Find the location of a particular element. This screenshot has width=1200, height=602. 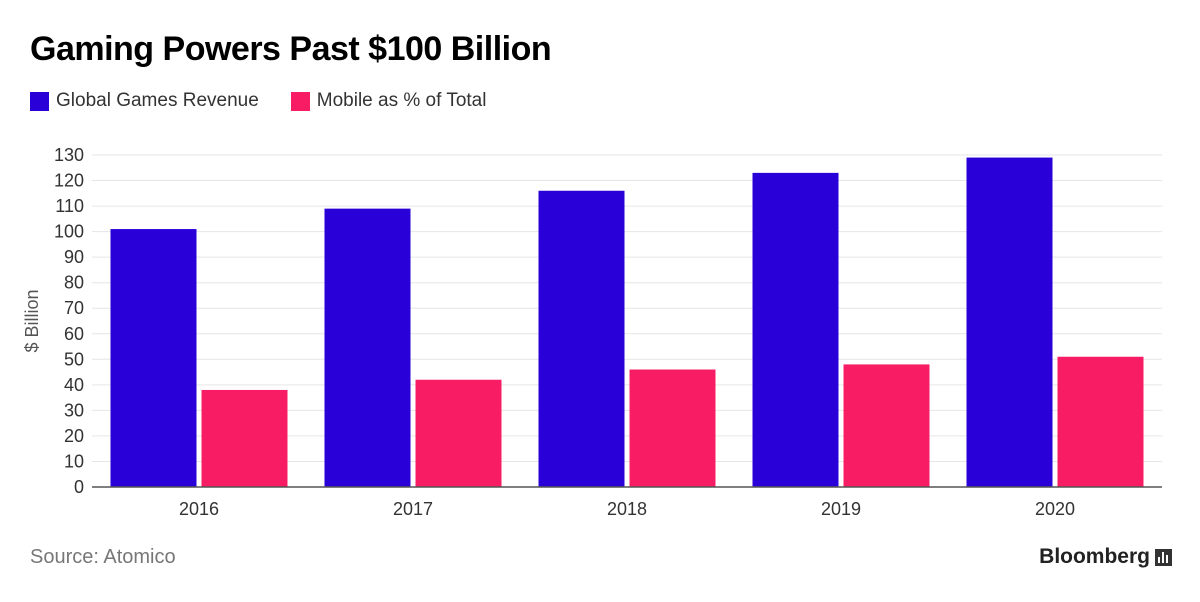

y-tick-label: 10 is located at coordinates (74, 461).